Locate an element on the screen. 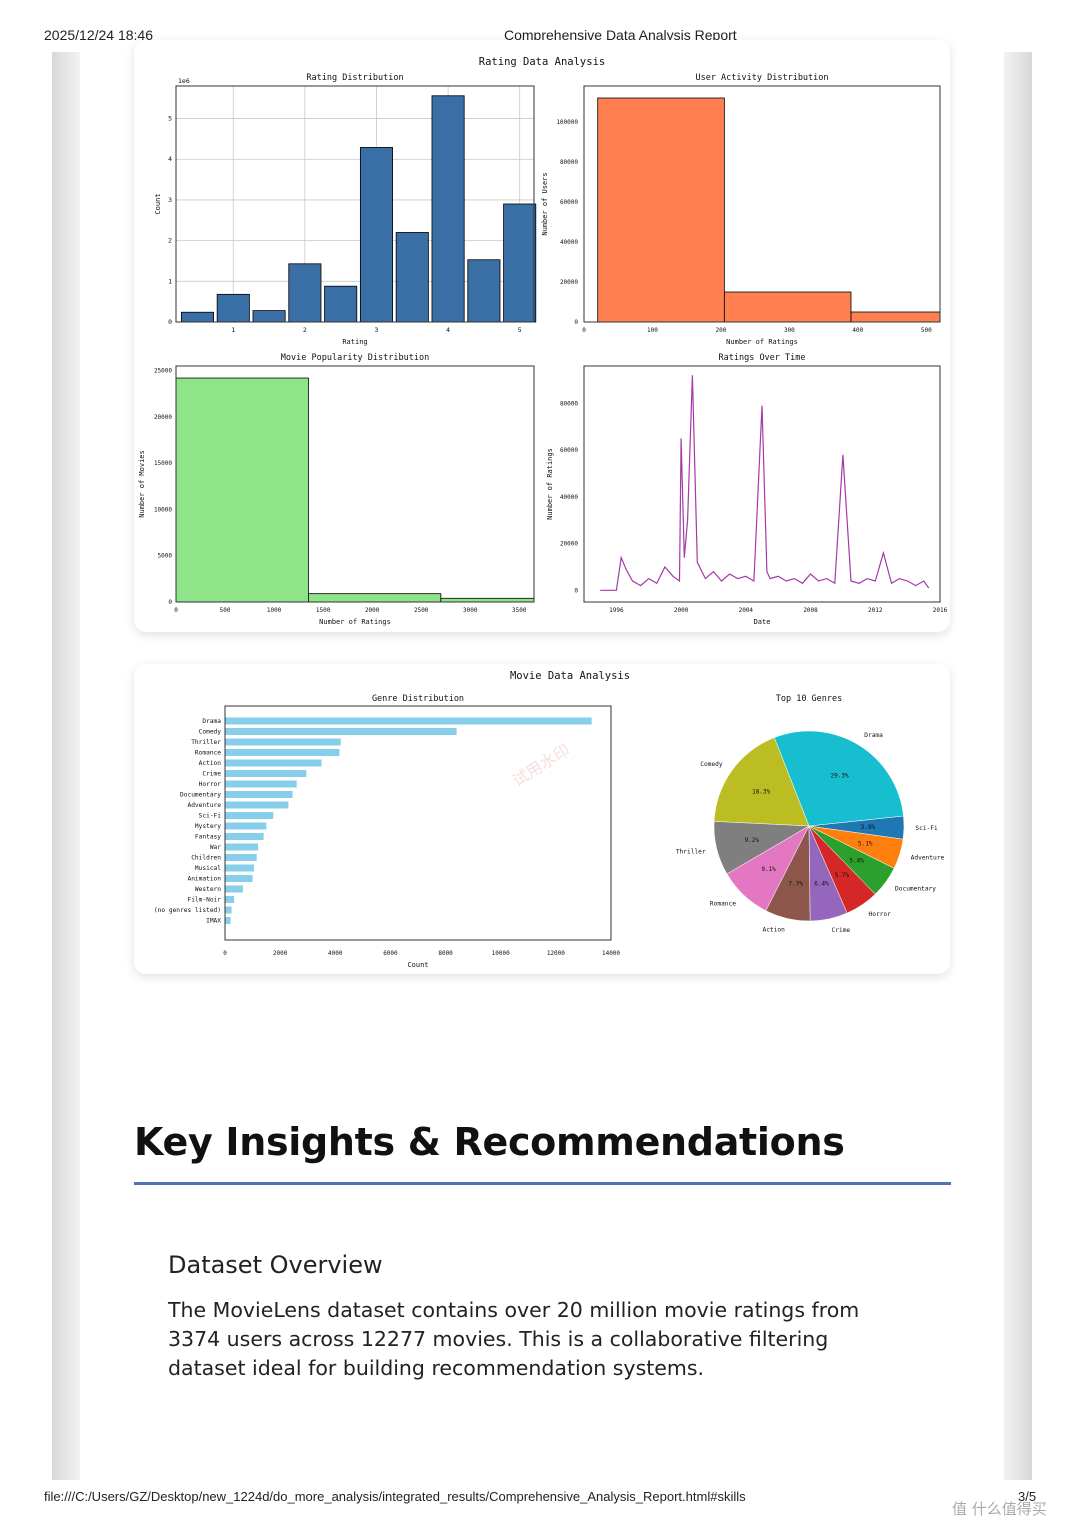 This screenshot has height=1531, width=1080. pie-pct-label: 5.7% is located at coordinates (842, 875).